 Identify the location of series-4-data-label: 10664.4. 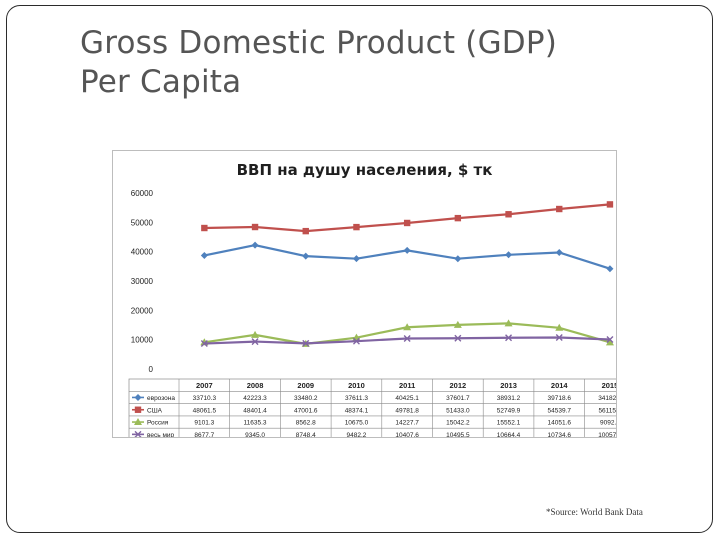
(509, 434).